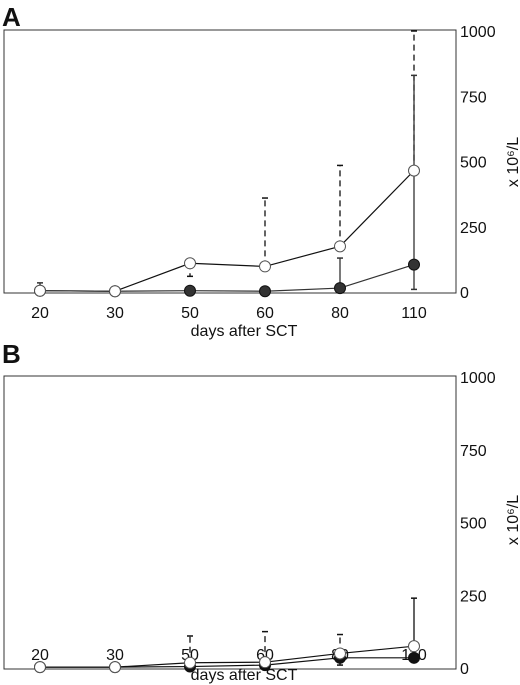 Image resolution: width=520 pixels, height=685 pixels. What do you see at coordinates (512, 520) in the screenshot?
I see `panel-b-y-axis-label: x 10⁶/L` at bounding box center [512, 520].